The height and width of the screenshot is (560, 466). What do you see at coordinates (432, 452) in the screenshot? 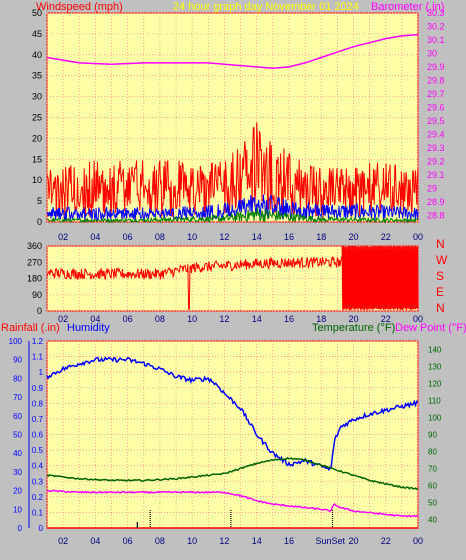
I see `temperature-tick-label: 80` at bounding box center [432, 452].